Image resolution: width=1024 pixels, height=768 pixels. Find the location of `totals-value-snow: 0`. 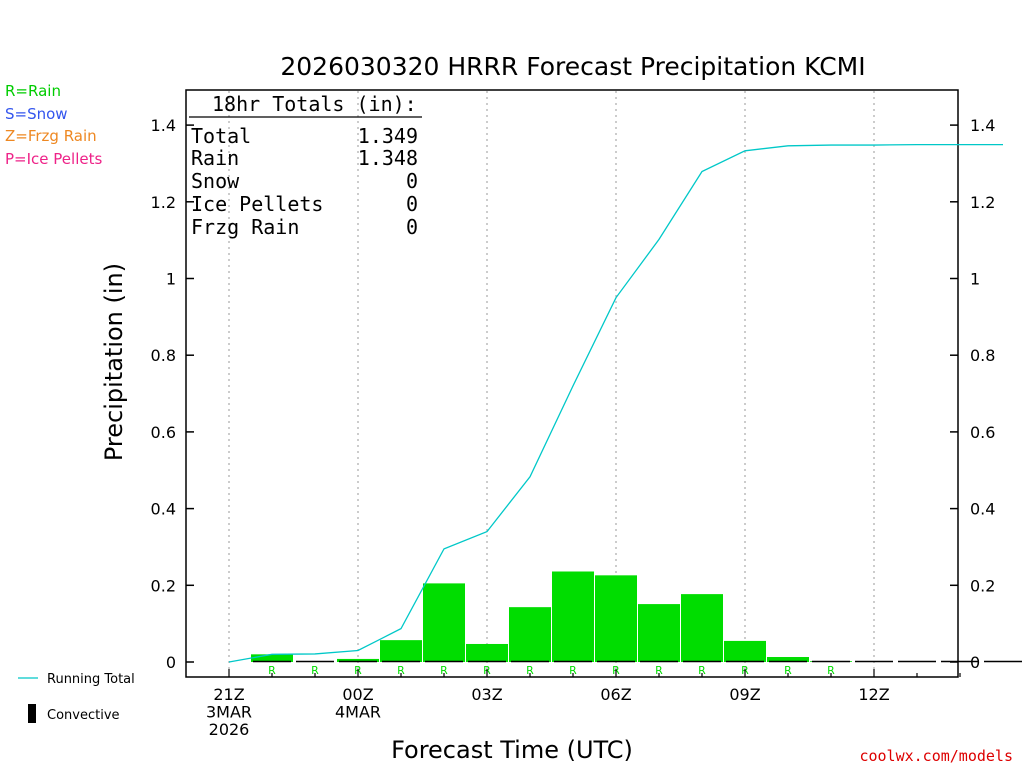

totals-value-snow: 0 is located at coordinates (412, 181).